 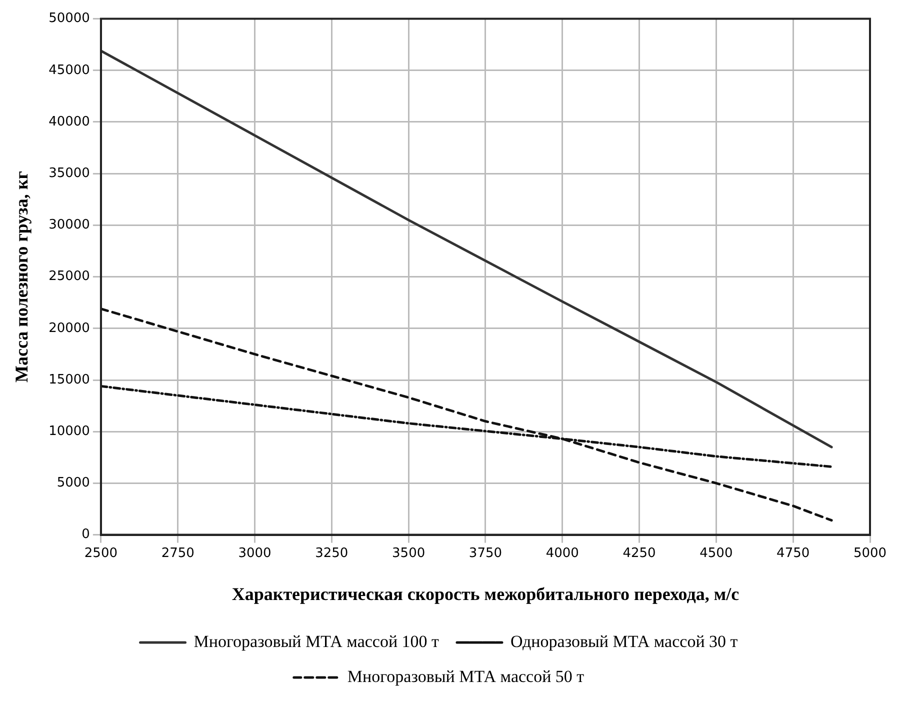 What do you see at coordinates (255, 553) in the screenshot?
I see `x-tick-label: 3000` at bounding box center [255, 553].